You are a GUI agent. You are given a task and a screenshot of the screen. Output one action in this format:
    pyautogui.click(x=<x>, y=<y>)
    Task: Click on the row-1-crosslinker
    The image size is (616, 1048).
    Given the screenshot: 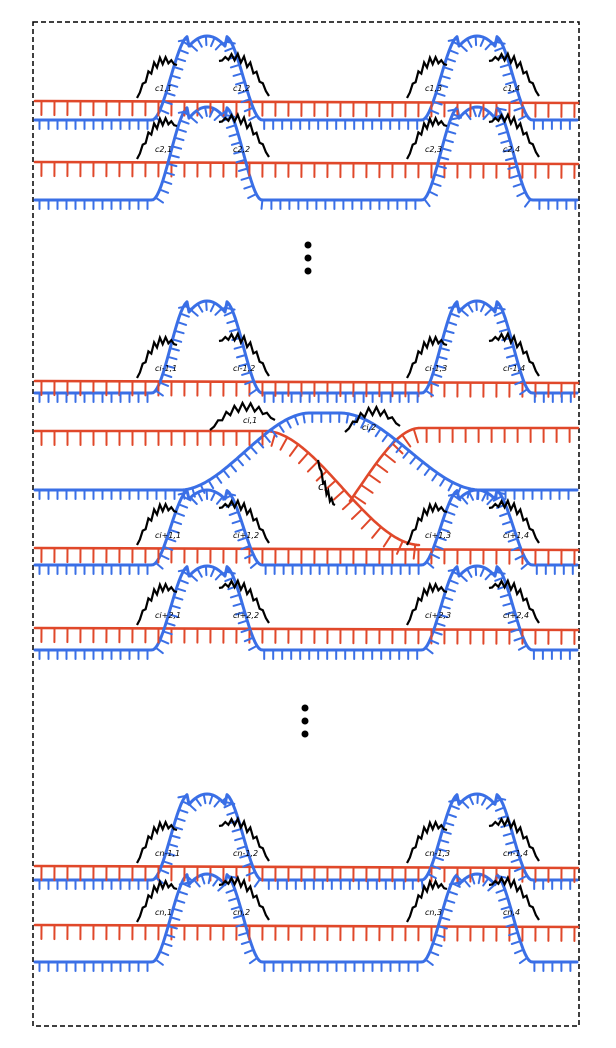 What is the action you would take?
    pyautogui.click(x=244, y=73)
    